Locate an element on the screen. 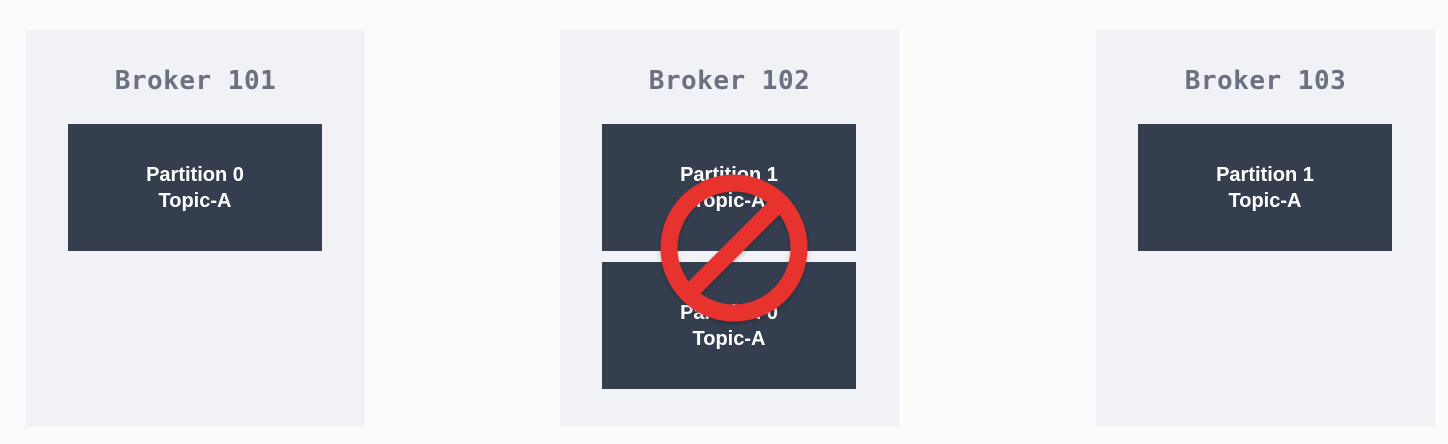 The image size is (1448, 444). broker-103-partition-1-box: Partition 1 Topic-A is located at coordinates (1265, 187).